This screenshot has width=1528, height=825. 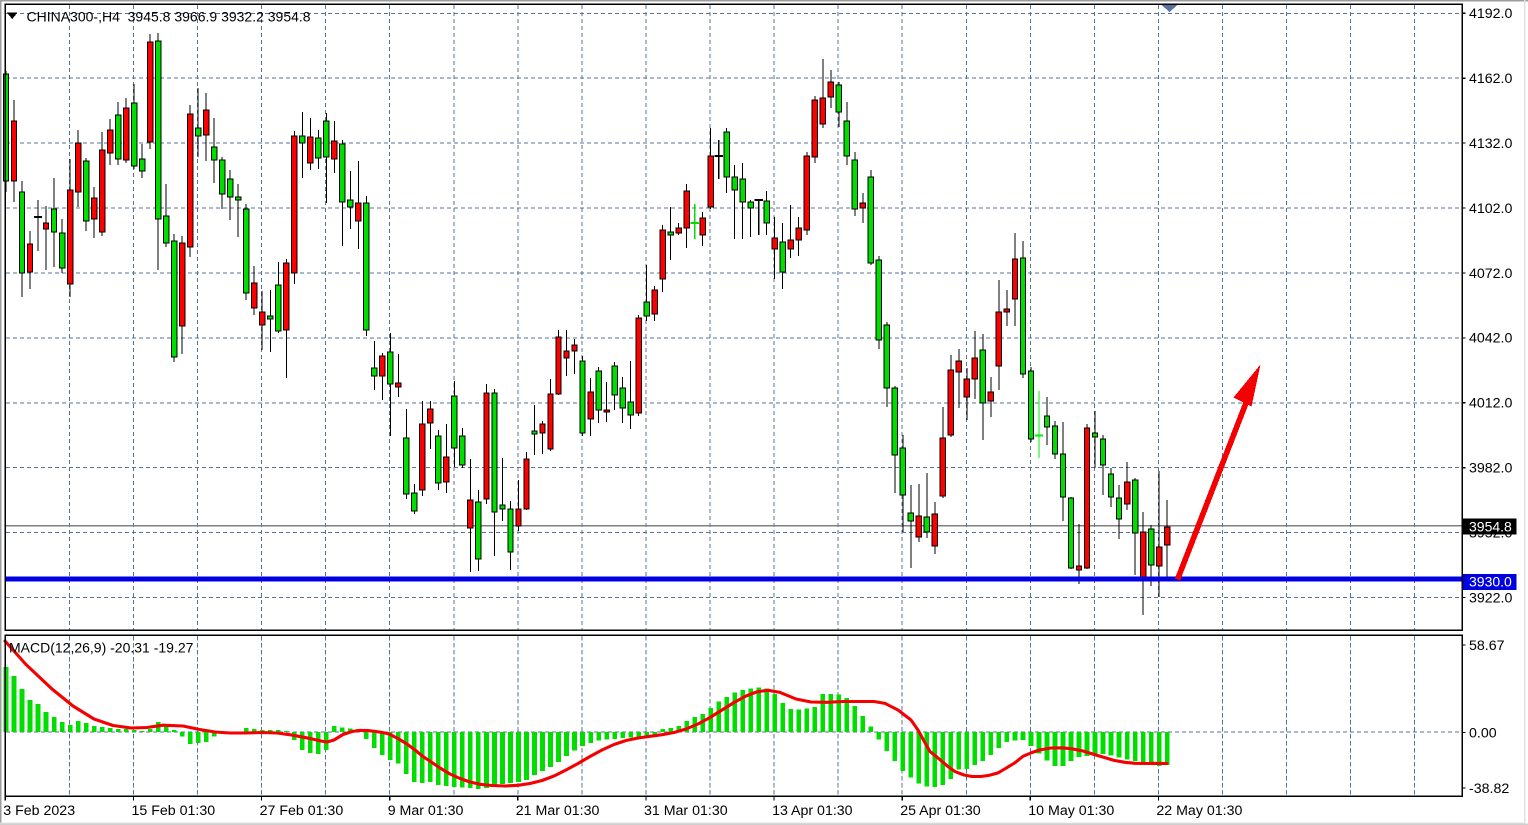 What do you see at coordinates (1487, 646) in the screenshot?
I see `svg-text: 58.67` at bounding box center [1487, 646].